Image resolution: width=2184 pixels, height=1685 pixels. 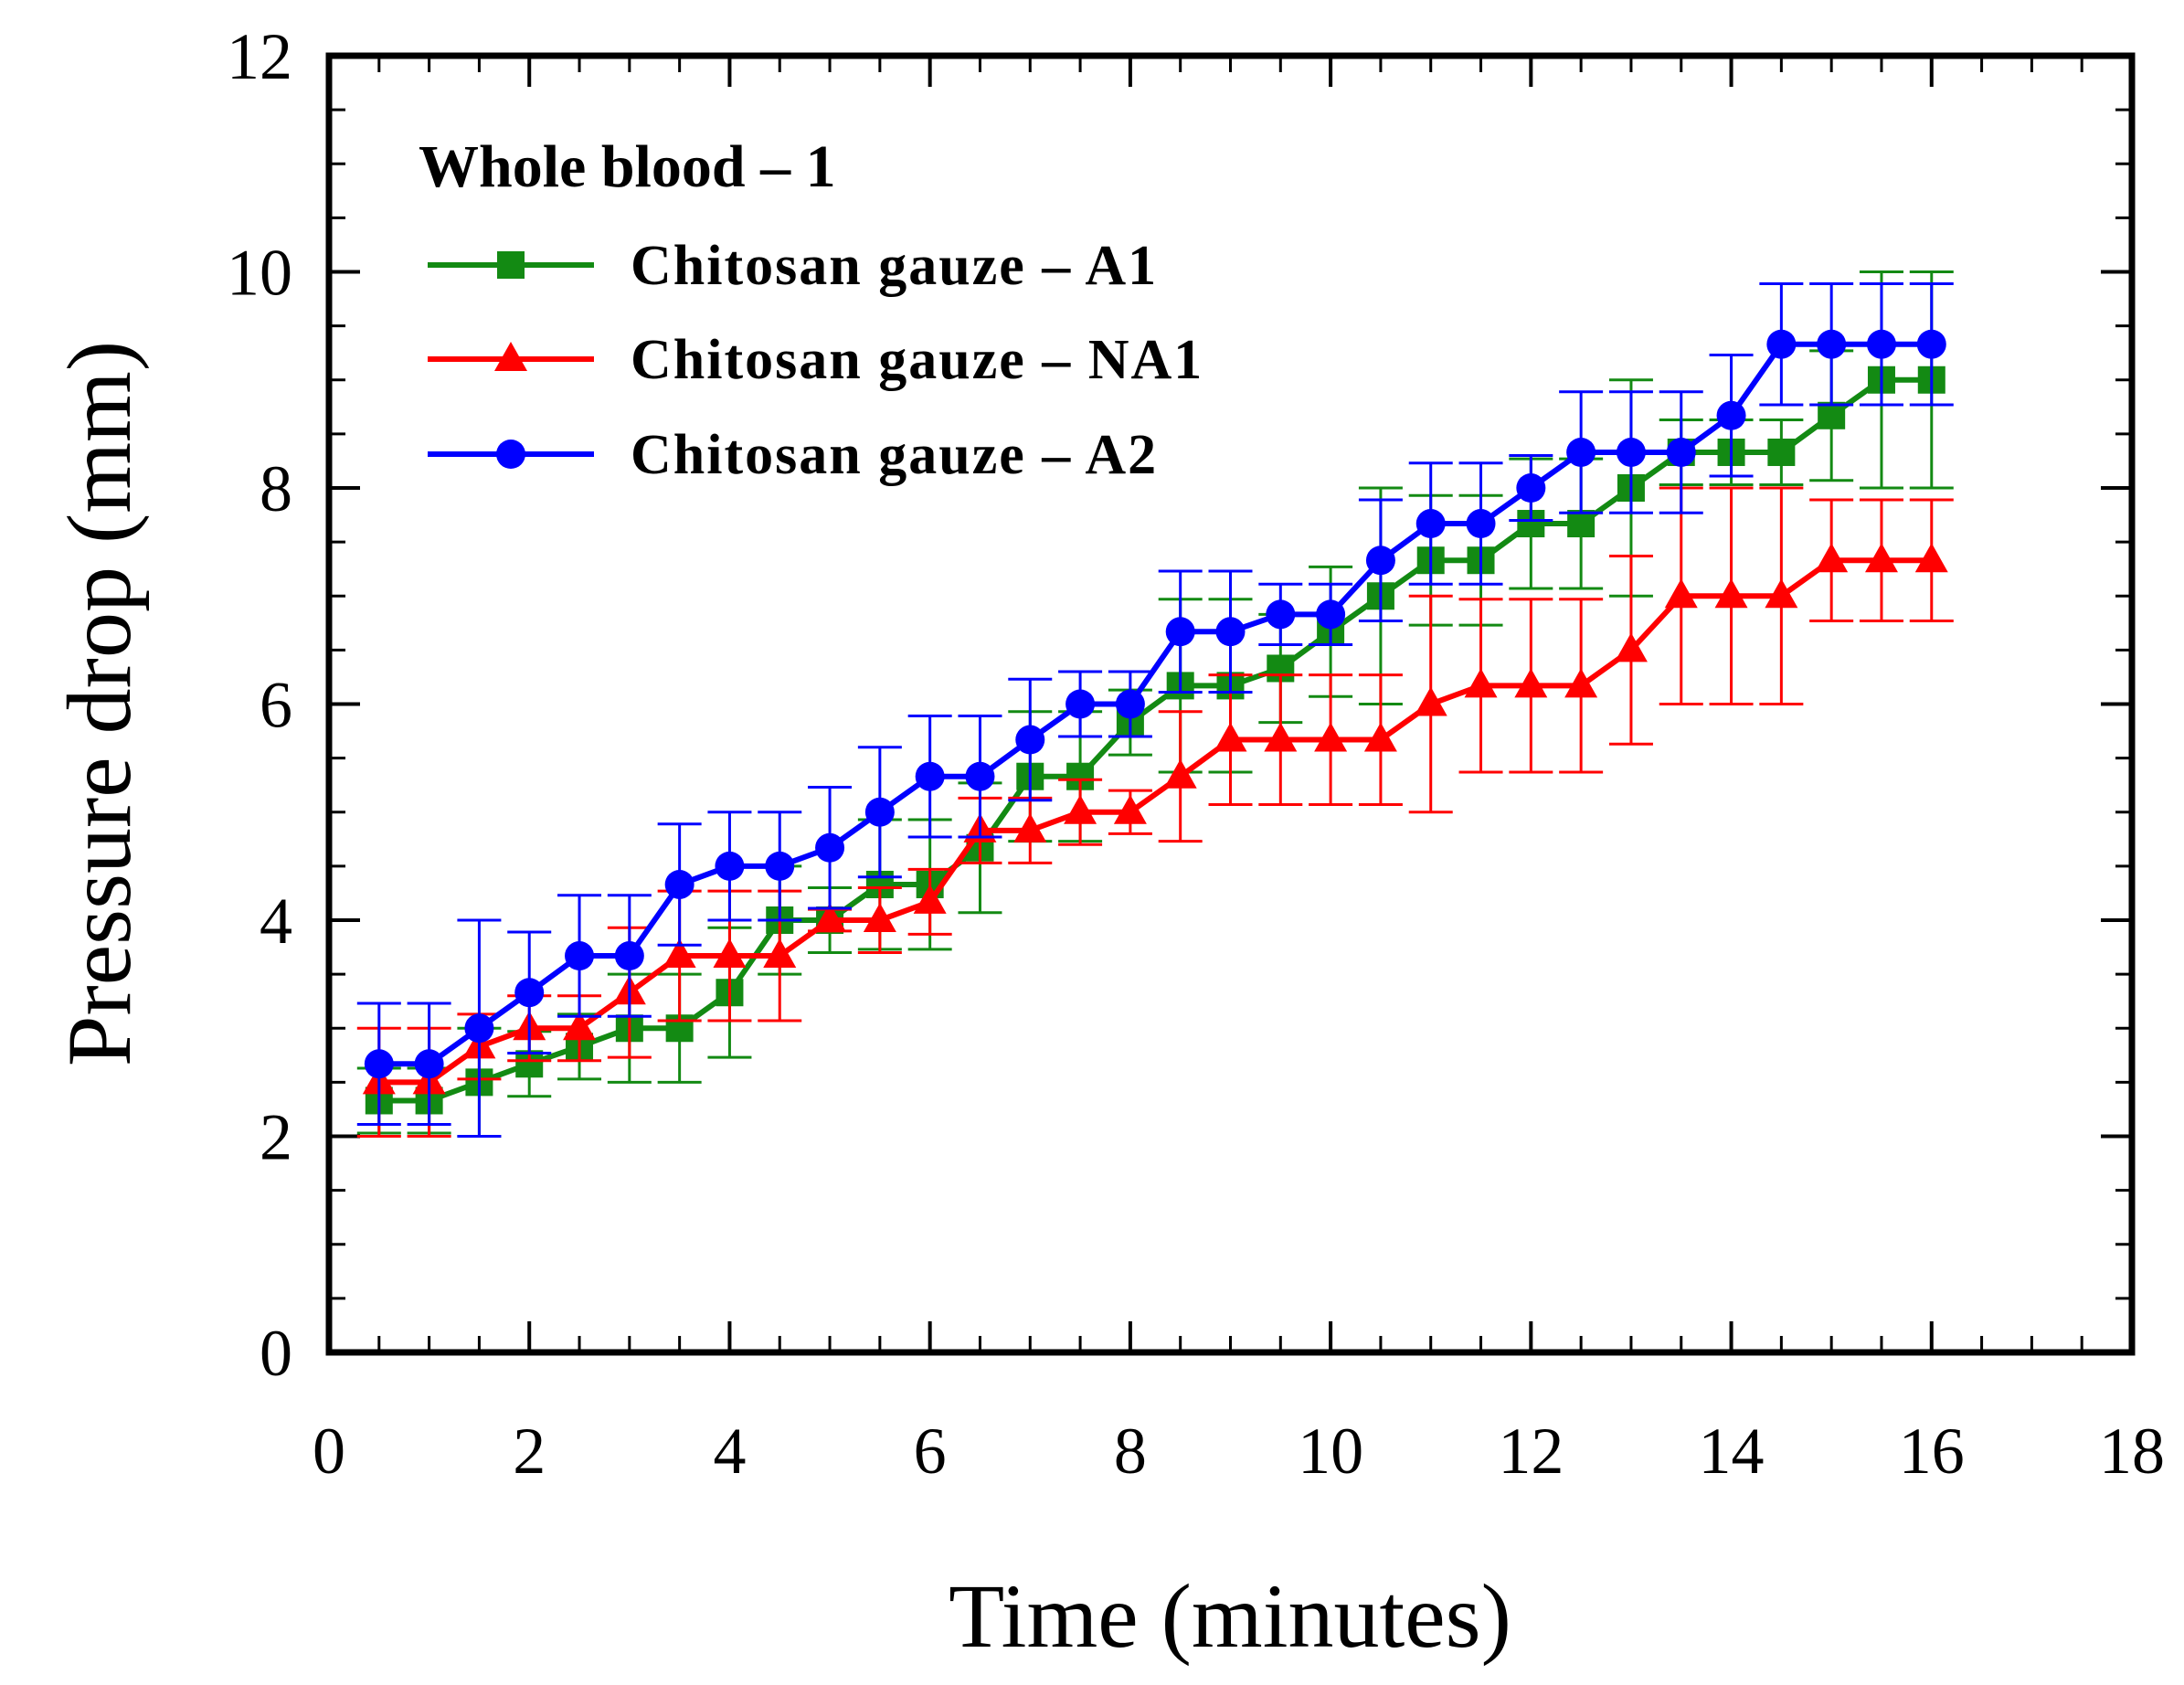 I want to click on y-axis-title: Pressure drop (mm), so click(x=99, y=703).